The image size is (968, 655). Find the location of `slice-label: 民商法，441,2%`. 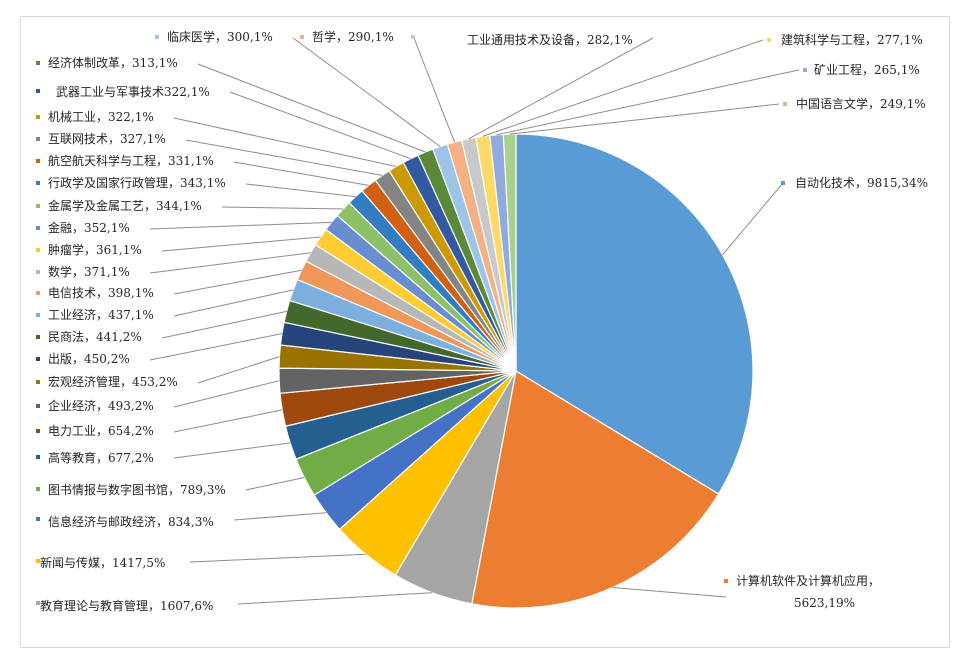

slice-label: 民商法，441,2% is located at coordinates (95, 336).